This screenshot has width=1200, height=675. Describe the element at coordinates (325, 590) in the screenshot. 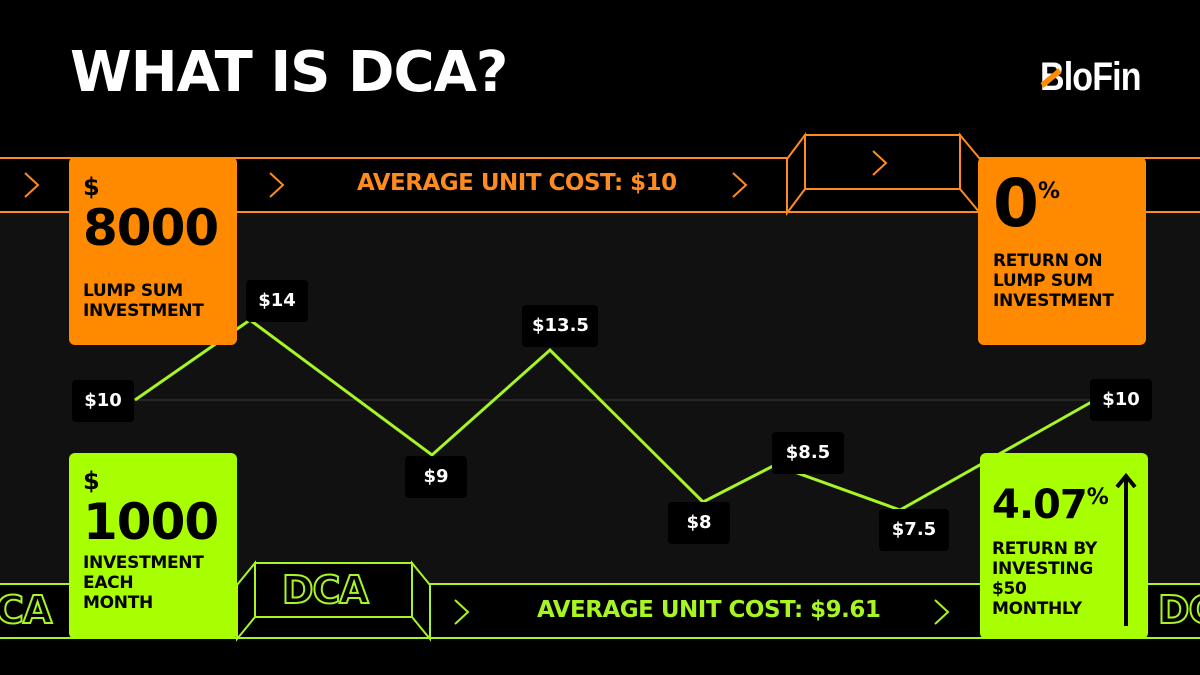

I see `dca-tag: DCA` at that location.